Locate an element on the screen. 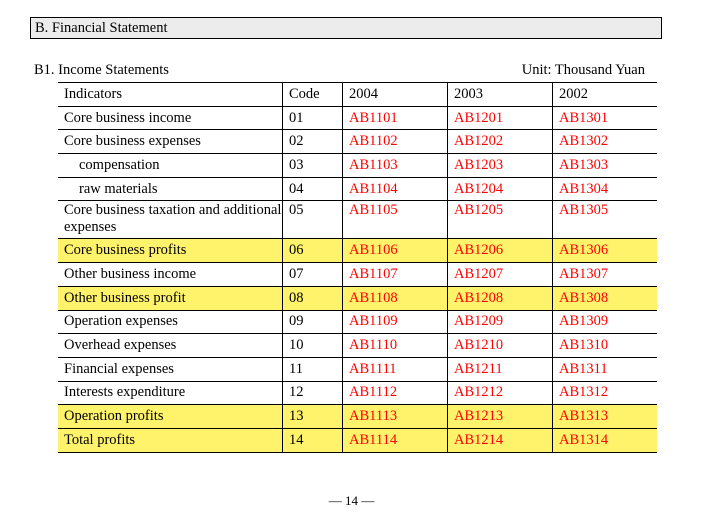 This screenshot has width=703, height=512. table-header-row: Indicators Code 2004 2003 2002 is located at coordinates (357, 94).